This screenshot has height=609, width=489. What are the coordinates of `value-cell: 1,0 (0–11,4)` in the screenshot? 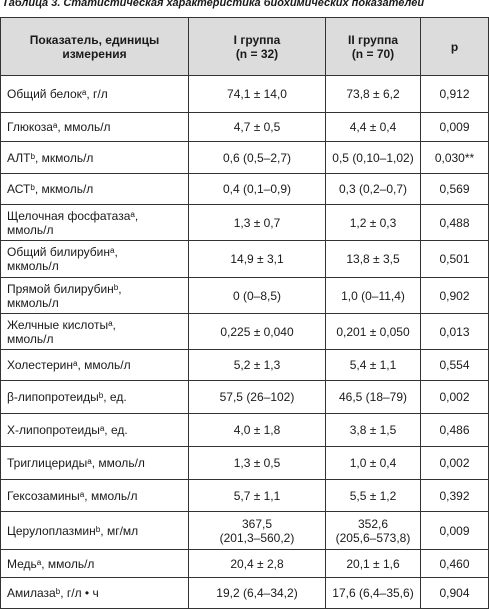 It's located at (373, 295).